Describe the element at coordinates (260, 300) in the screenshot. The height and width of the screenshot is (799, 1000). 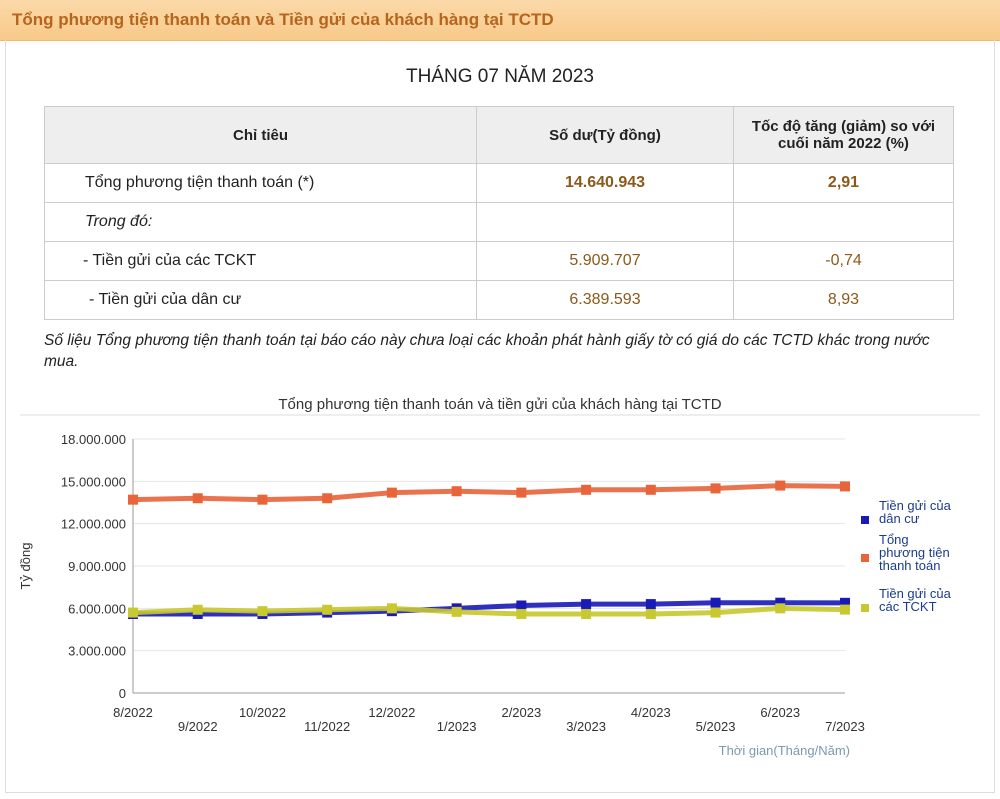
I see `row-label: - Tiền gửi của dân cư` at that location.